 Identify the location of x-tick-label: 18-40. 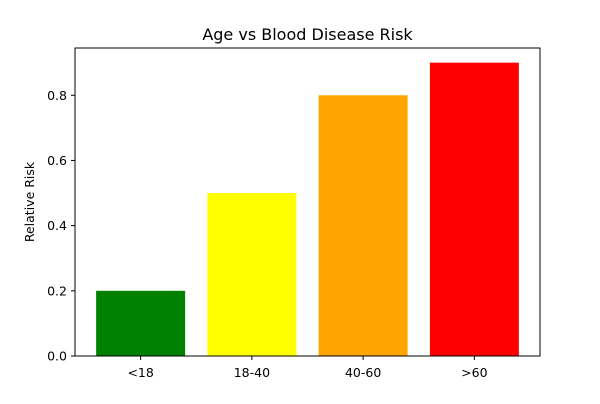
(252, 372).